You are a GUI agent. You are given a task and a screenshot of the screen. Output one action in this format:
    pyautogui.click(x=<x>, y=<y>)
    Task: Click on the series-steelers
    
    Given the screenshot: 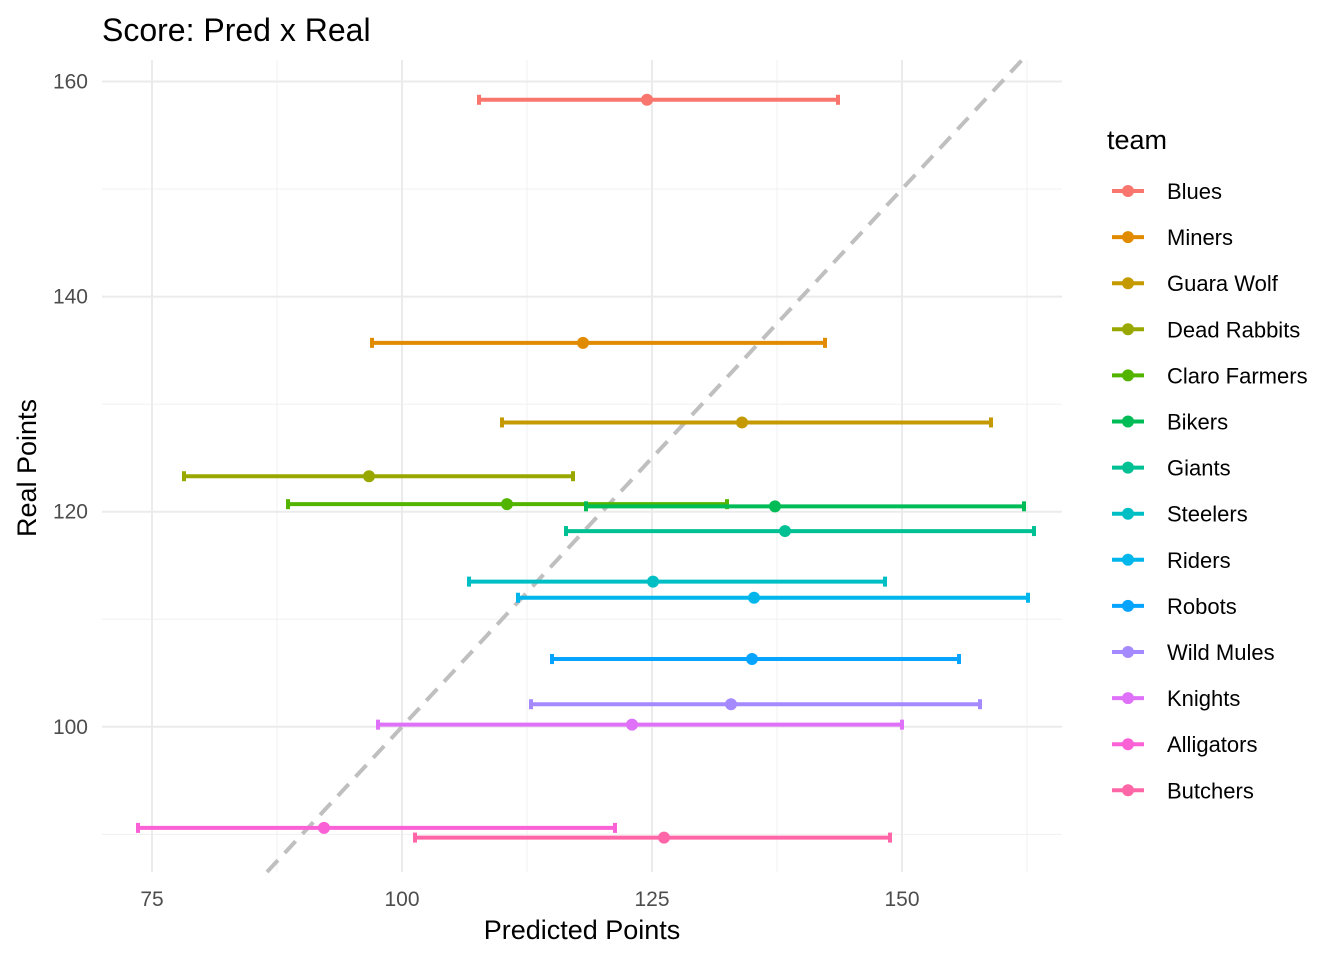 What is the action you would take?
    pyautogui.click(x=677, y=581)
    